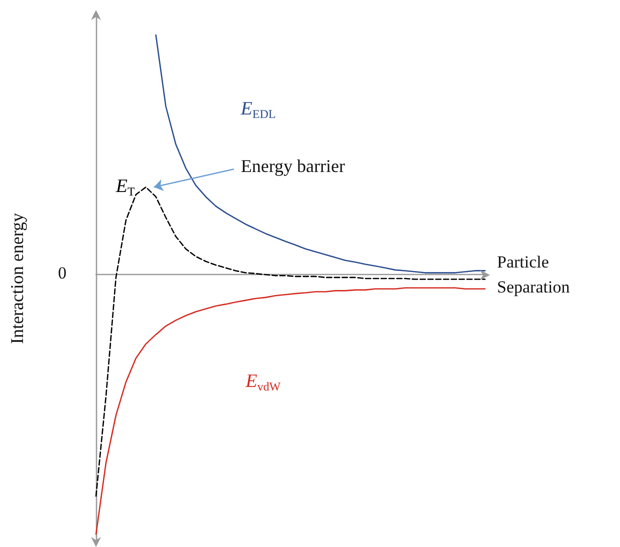  I want to click on y-axis-title: Interaction energy, so click(17, 278).